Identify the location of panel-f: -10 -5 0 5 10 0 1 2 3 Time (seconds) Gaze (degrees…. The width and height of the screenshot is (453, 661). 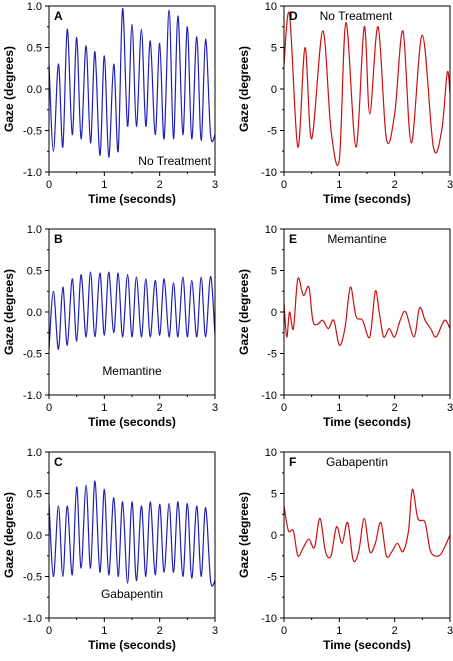
(345, 549).